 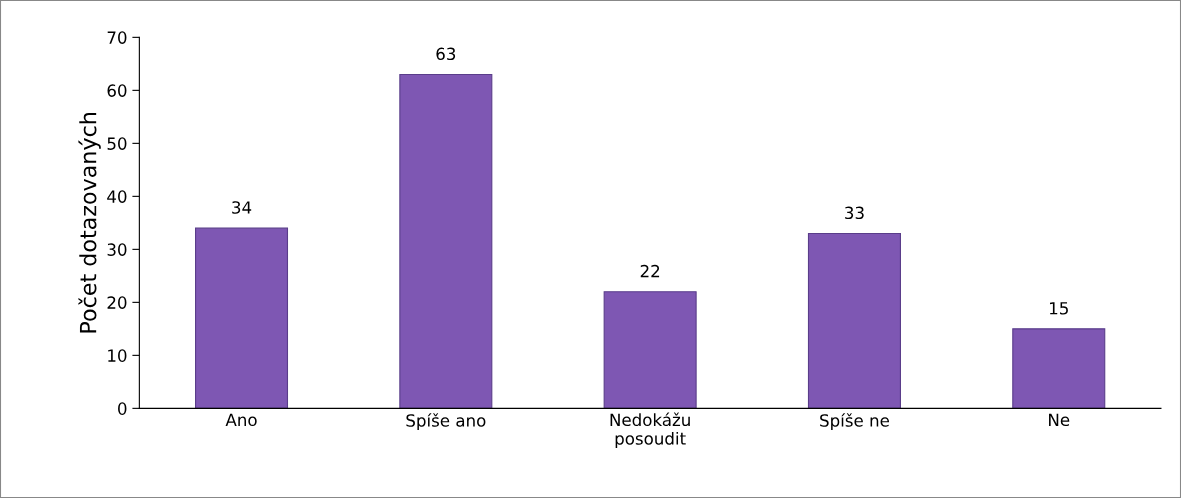 What do you see at coordinates (446, 422) in the screenshot?
I see `x-tick-label: Spíše ano` at bounding box center [446, 422].